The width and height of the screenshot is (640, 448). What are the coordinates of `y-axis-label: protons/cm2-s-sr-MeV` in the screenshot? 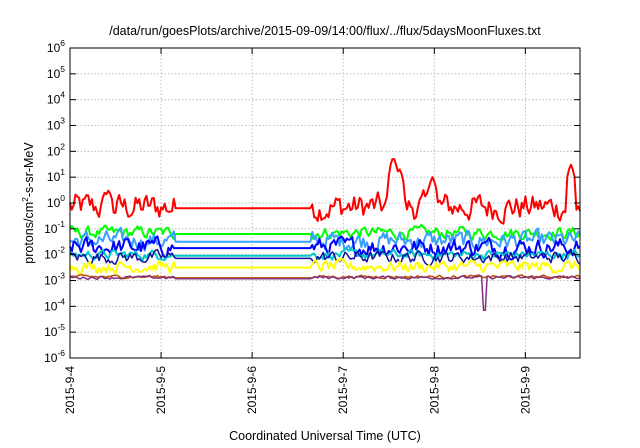 It's located at (28, 203).